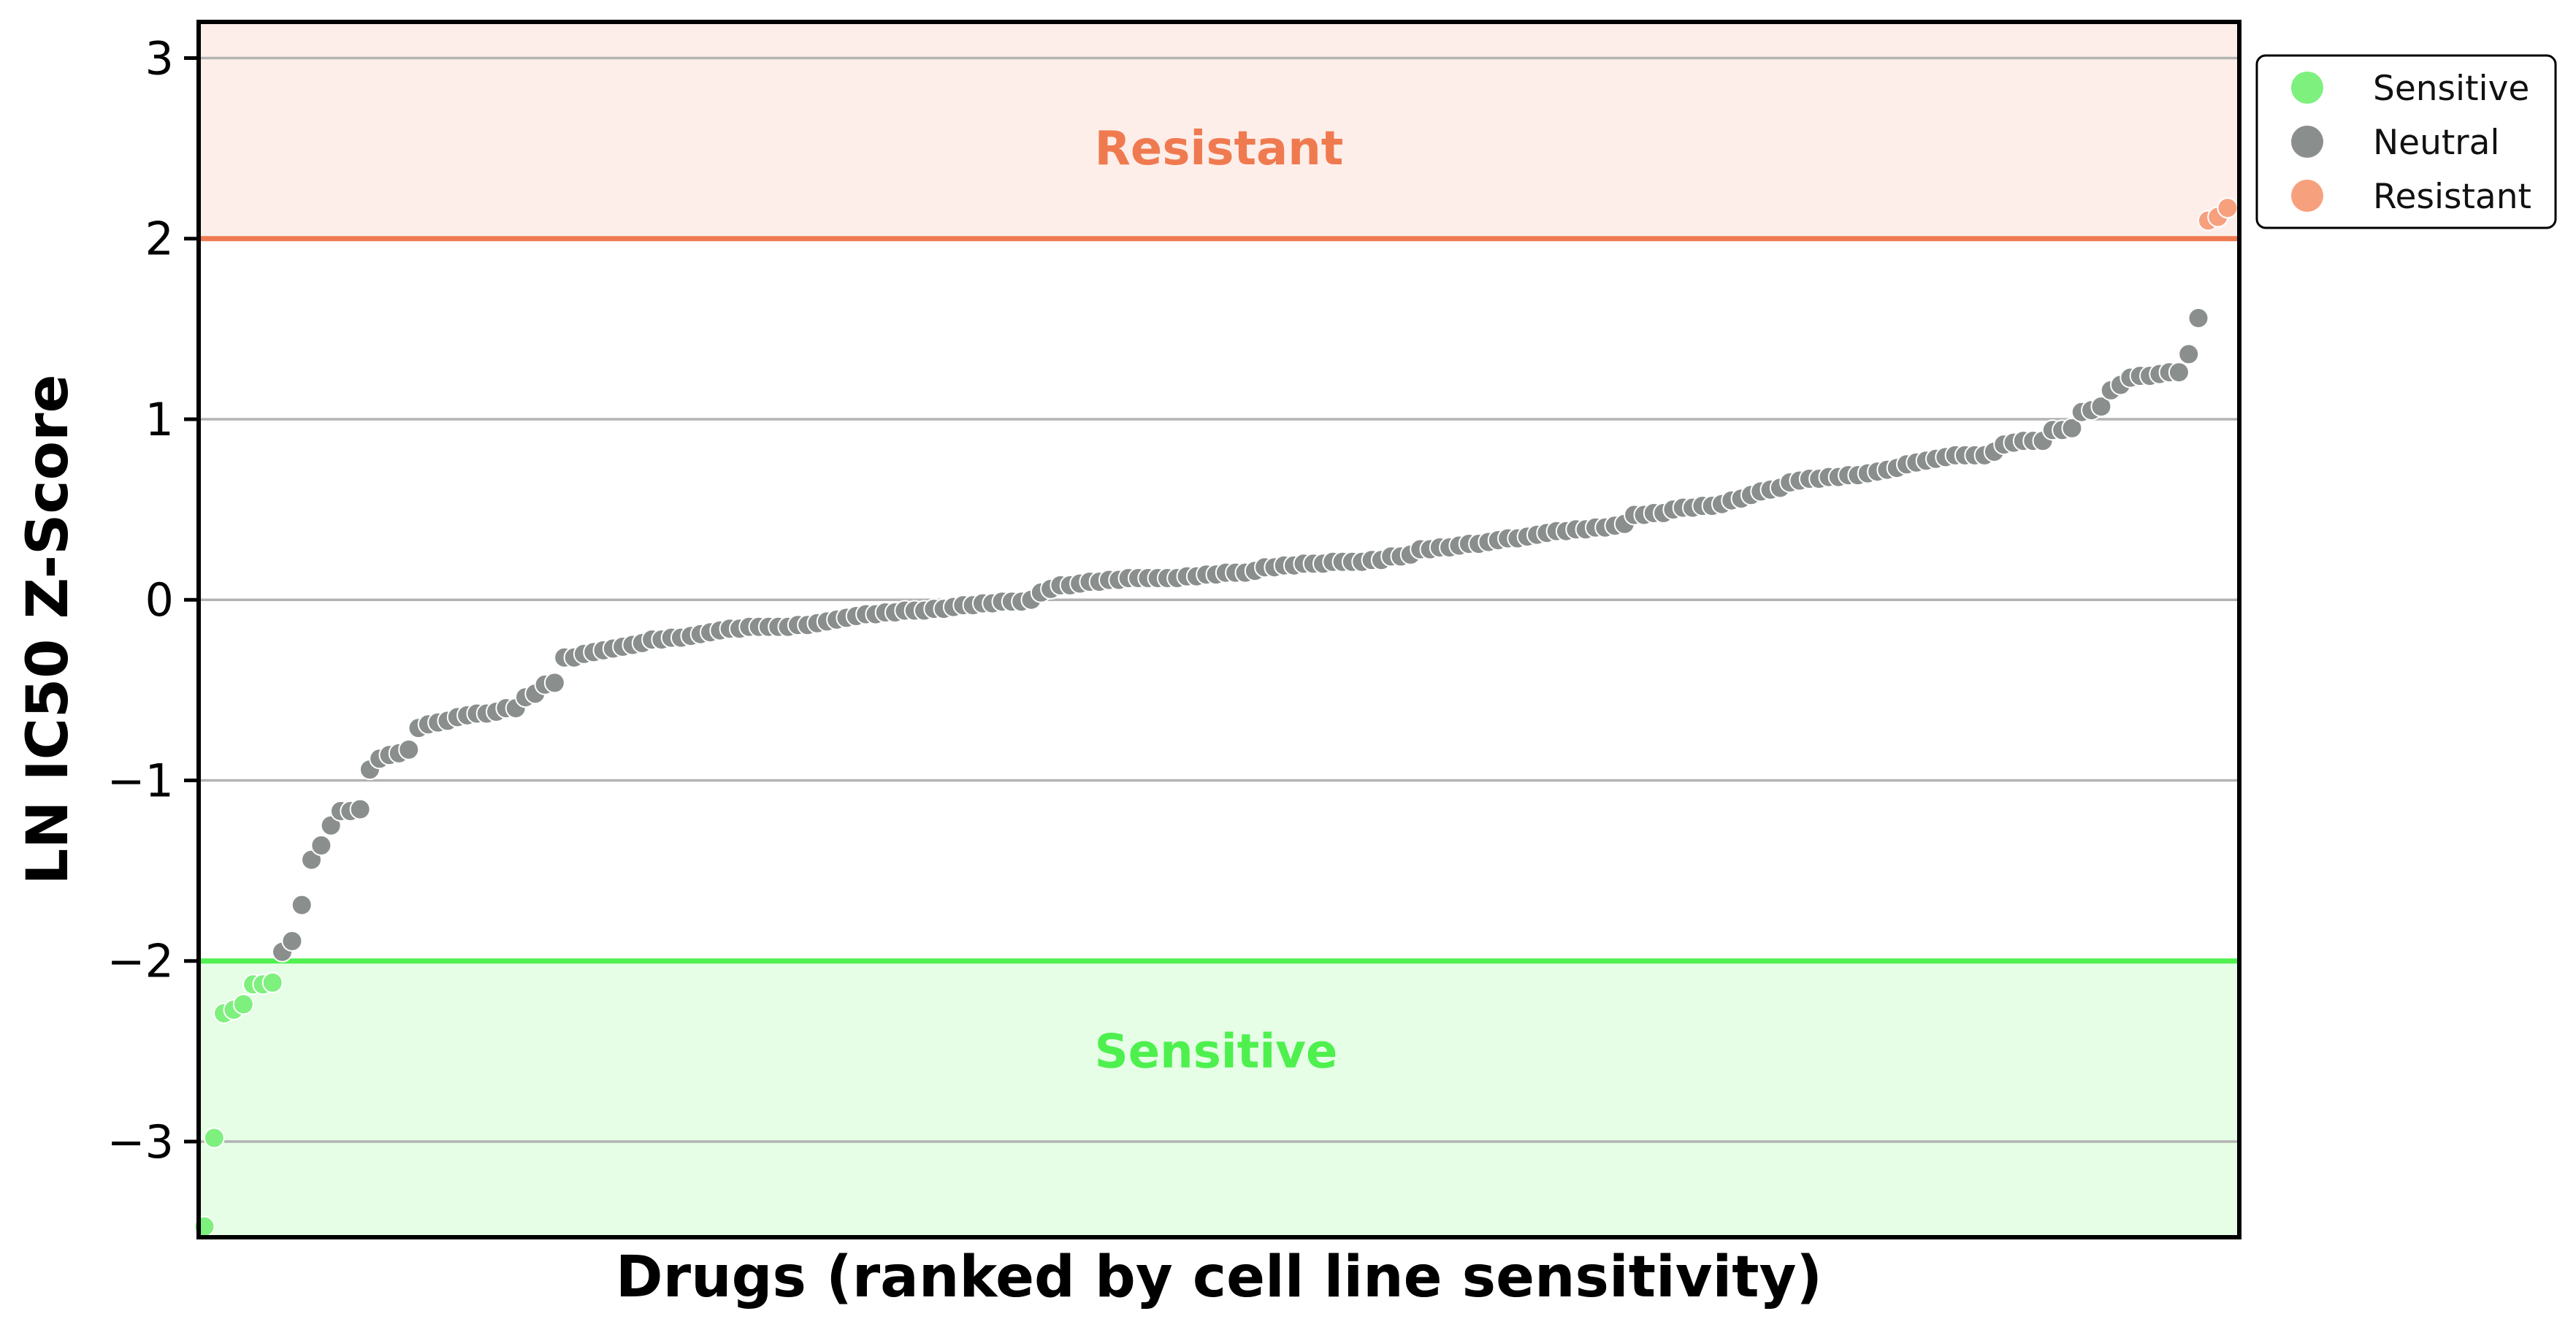 The height and width of the screenshot is (1330, 2576). What do you see at coordinates (159, 419) in the screenshot?
I see `y-tick-label: 1` at bounding box center [159, 419].